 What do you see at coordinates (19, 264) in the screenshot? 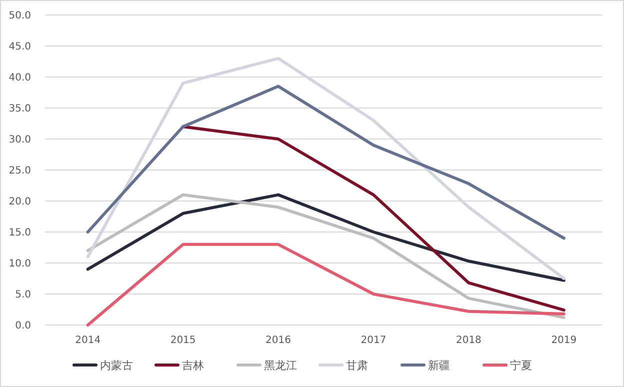
I see `y-tick-label: 10.0` at bounding box center [19, 264].